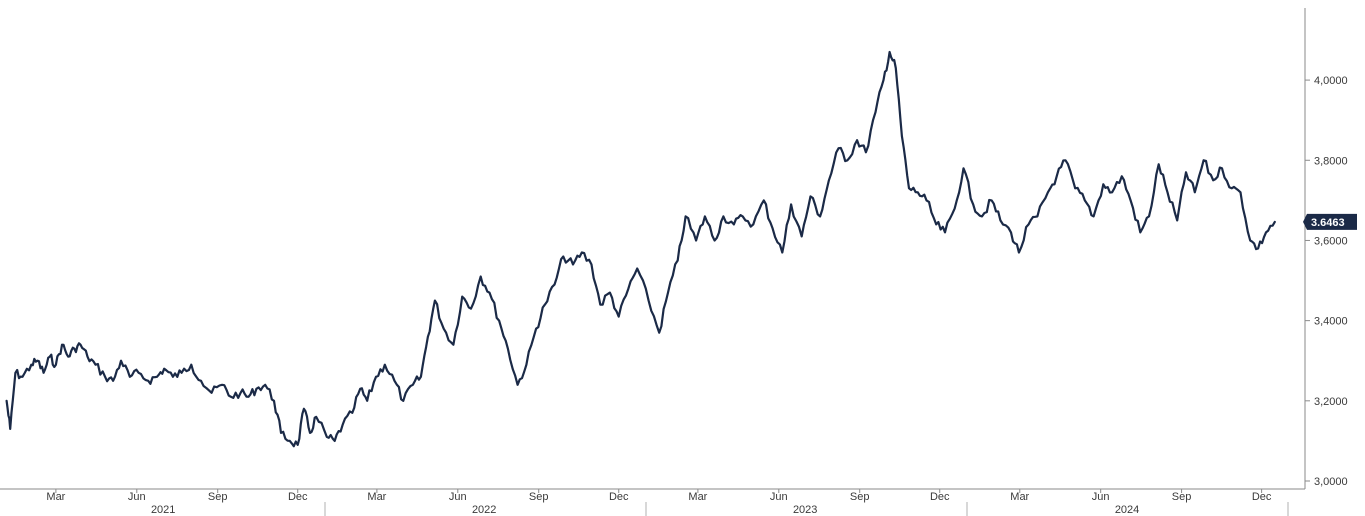 This screenshot has width=1365, height=516. What do you see at coordinates (1331, 241) in the screenshot?
I see `y-tick-label: 3,6000` at bounding box center [1331, 241].